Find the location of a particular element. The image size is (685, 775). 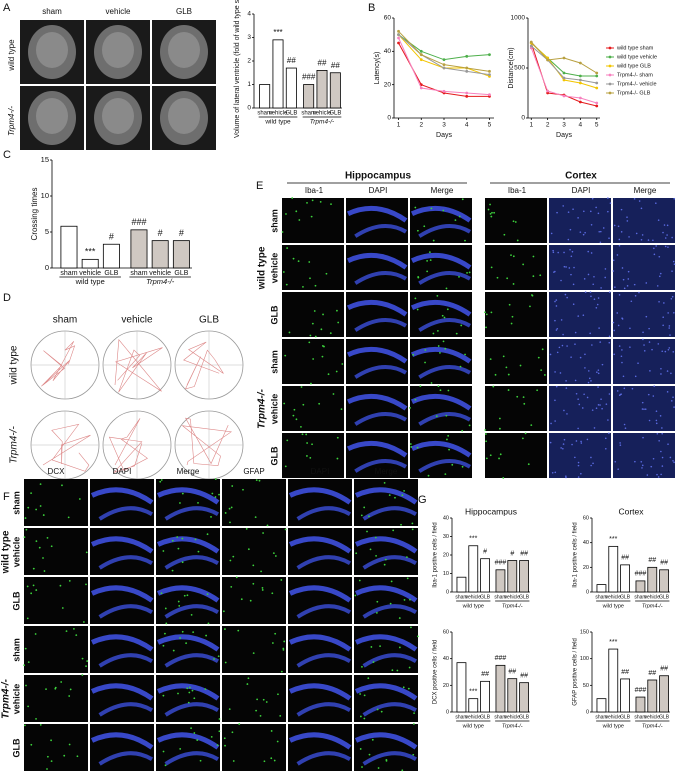

legend-marker is located at coordinates (610, 93).